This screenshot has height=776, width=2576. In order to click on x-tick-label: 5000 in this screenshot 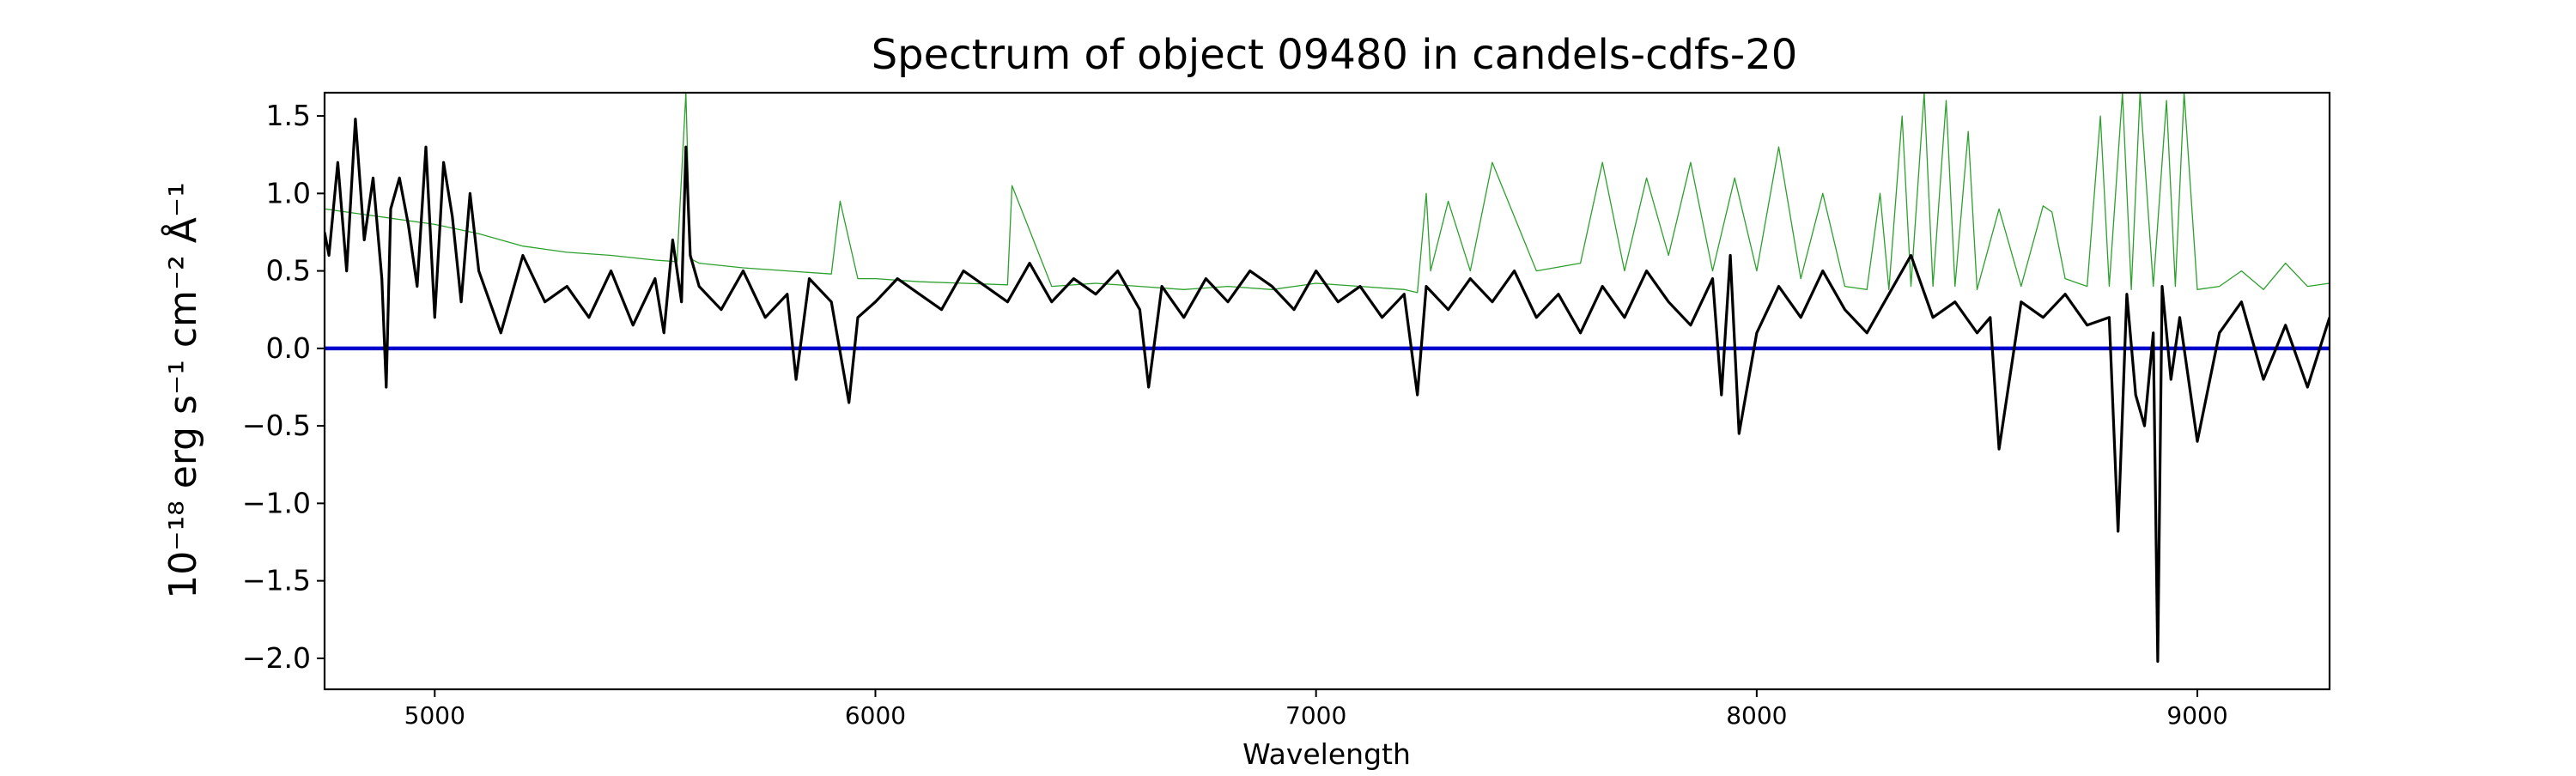, I will do `click(434, 715)`.